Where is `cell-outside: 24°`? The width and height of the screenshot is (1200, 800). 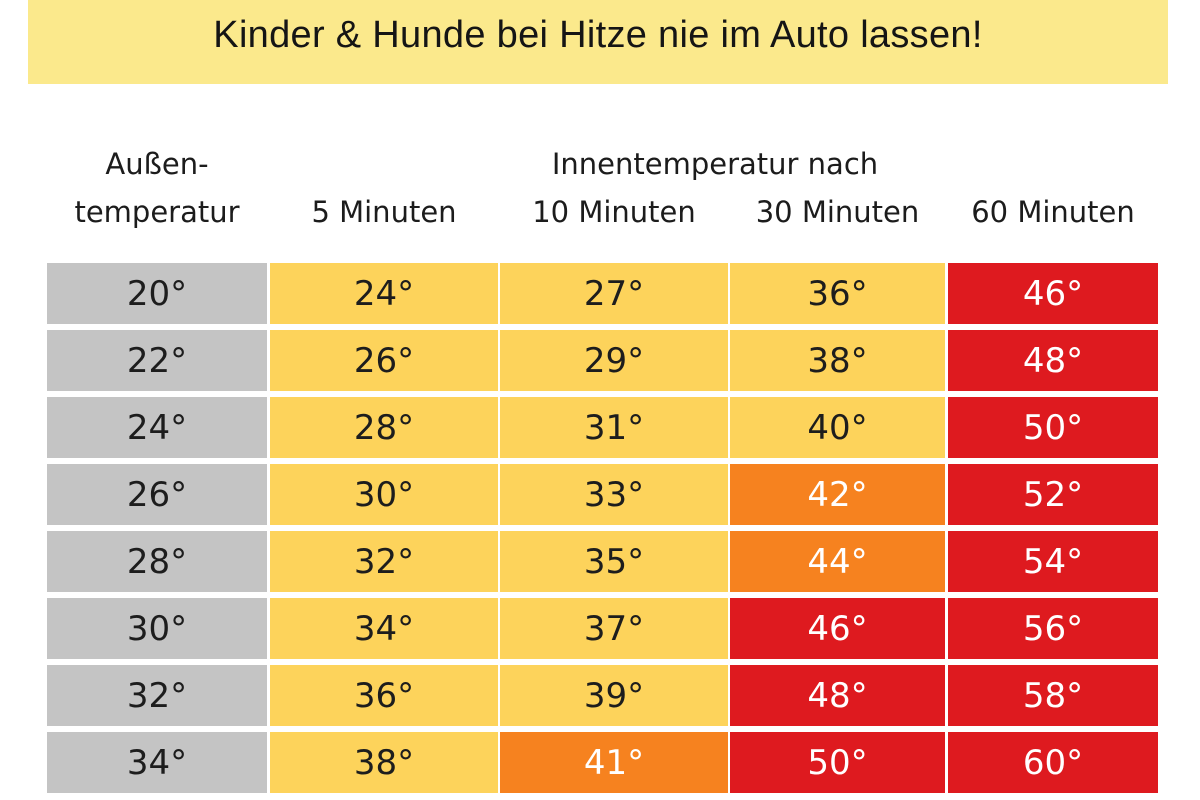
cell-outside: 24° is located at coordinates (157, 427).